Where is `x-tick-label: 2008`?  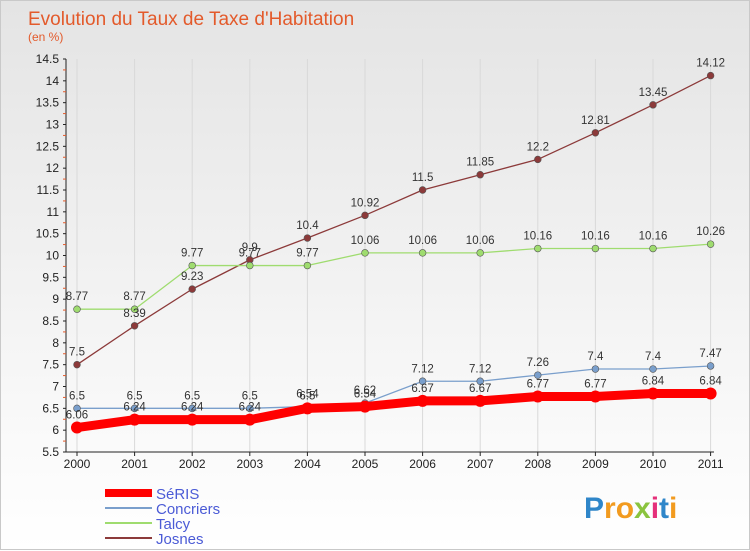 x-tick-label: 2008 is located at coordinates (537, 464).